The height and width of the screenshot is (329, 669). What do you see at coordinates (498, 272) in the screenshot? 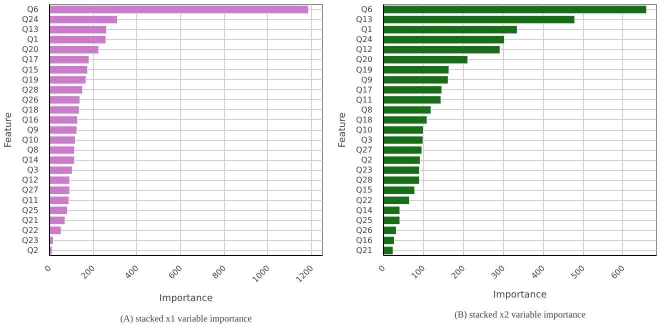
I see `x-tick-label: 300` at bounding box center [498, 272].